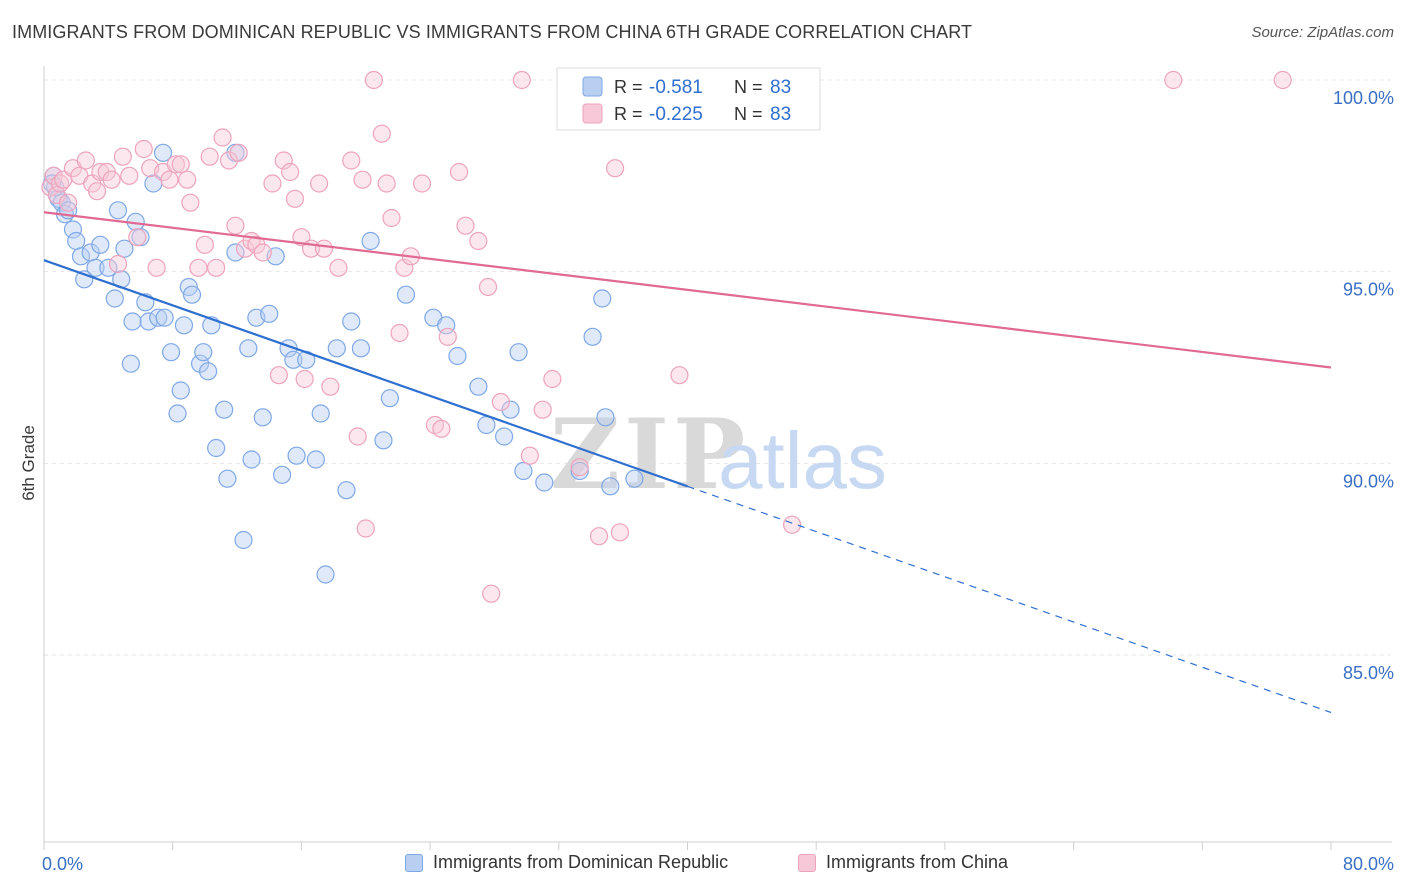  I want to click on legend-item-china: Immigrants from China, so click(903, 862).